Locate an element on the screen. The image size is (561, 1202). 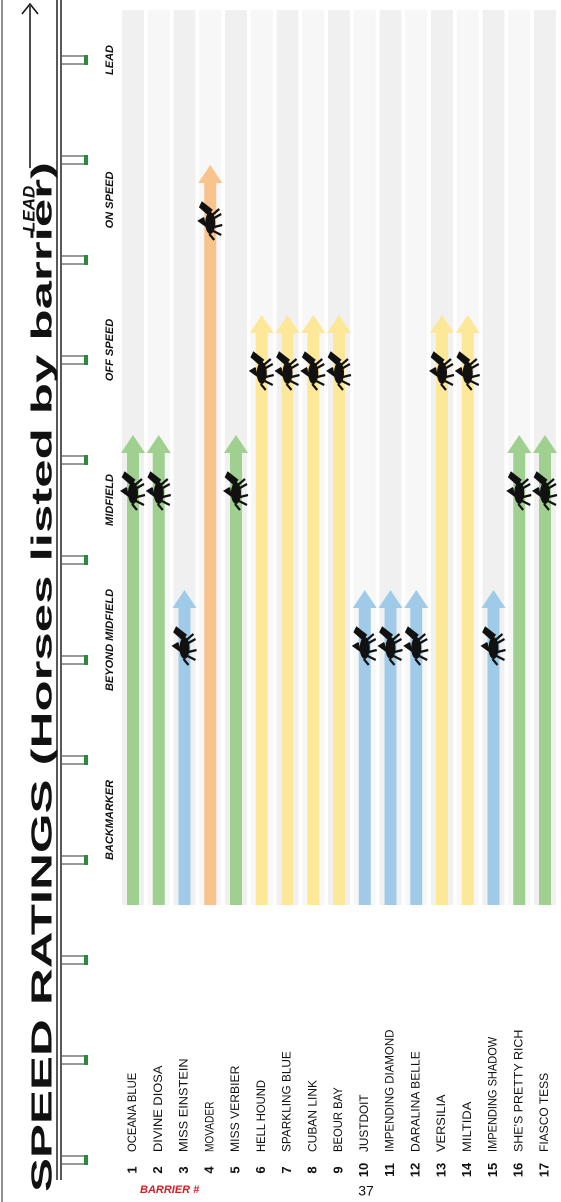
barrier-number: 10 is located at coordinates (363, 1170).